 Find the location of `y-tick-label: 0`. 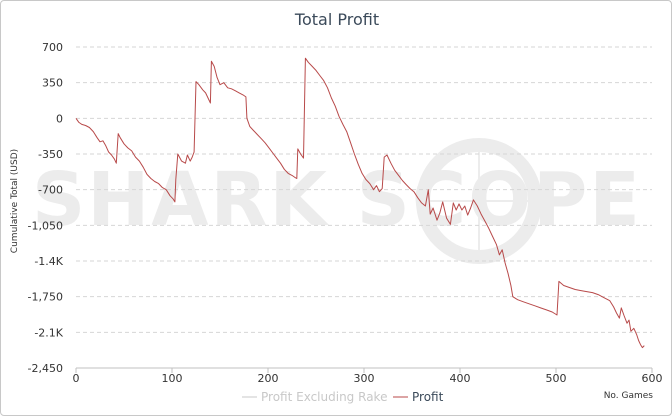

y-tick-label: 0 is located at coordinates (59, 118).